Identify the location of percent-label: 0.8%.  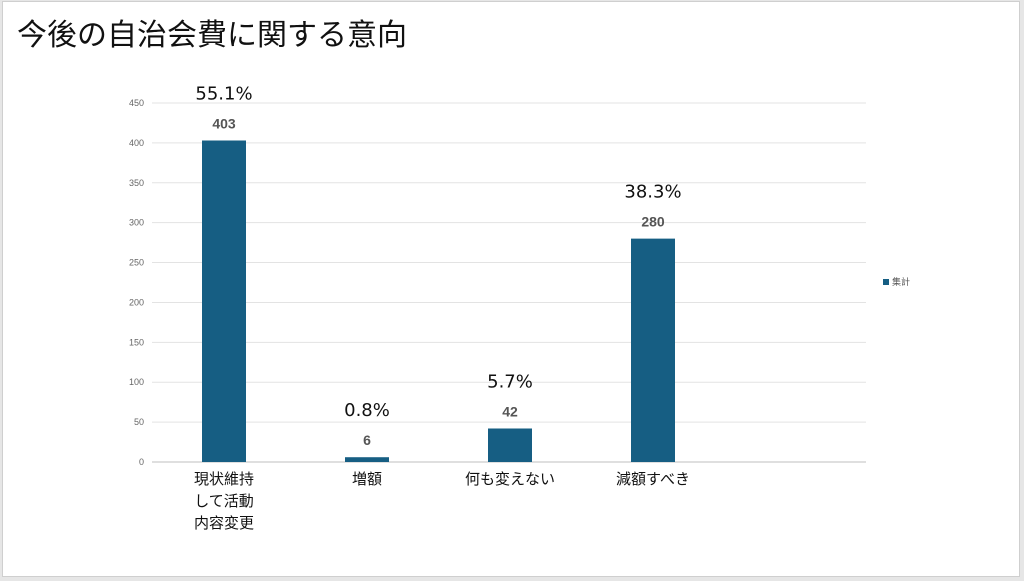
(367, 410).